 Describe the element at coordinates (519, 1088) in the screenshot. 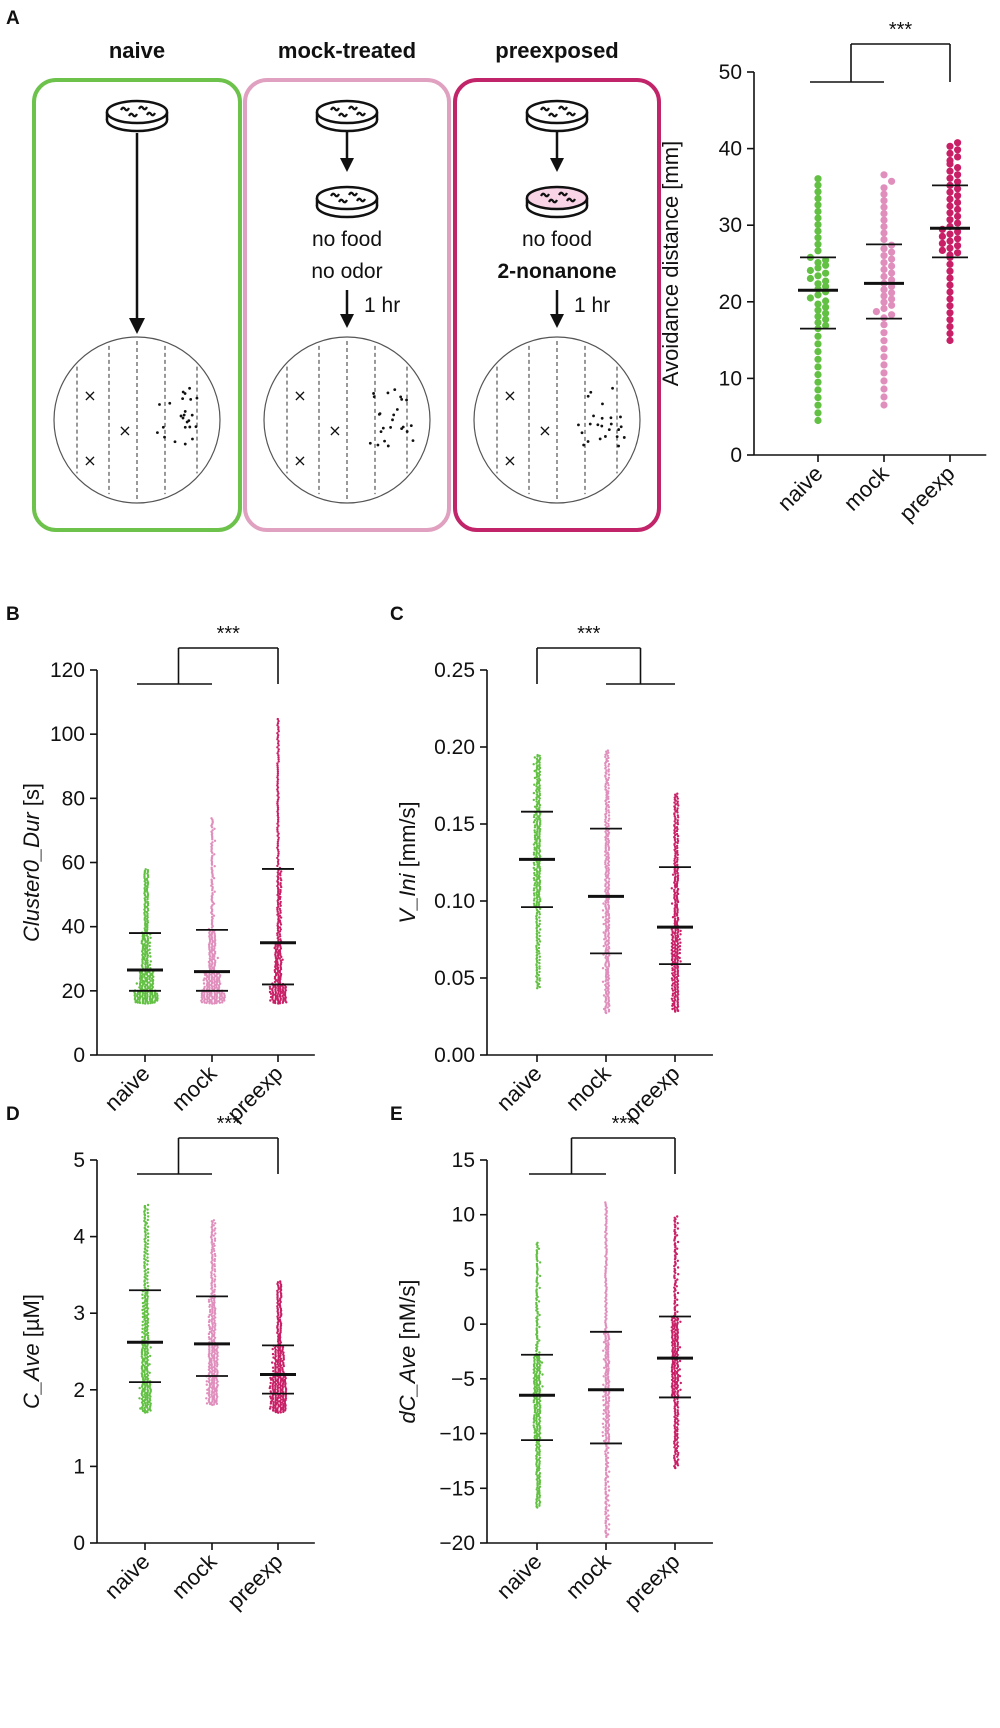

I see `x-tick-label: naive` at that location.